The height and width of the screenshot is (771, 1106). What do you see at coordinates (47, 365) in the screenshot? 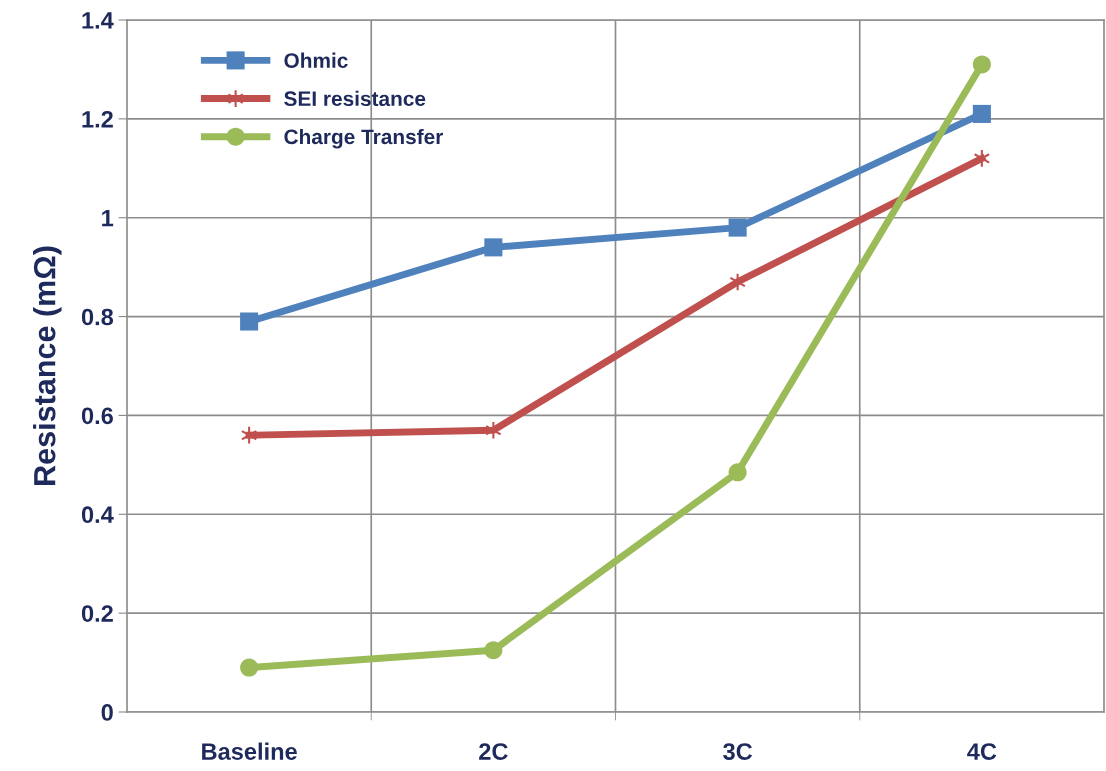
I see `y-axis-title: Resistance (mΩ)` at bounding box center [47, 365].